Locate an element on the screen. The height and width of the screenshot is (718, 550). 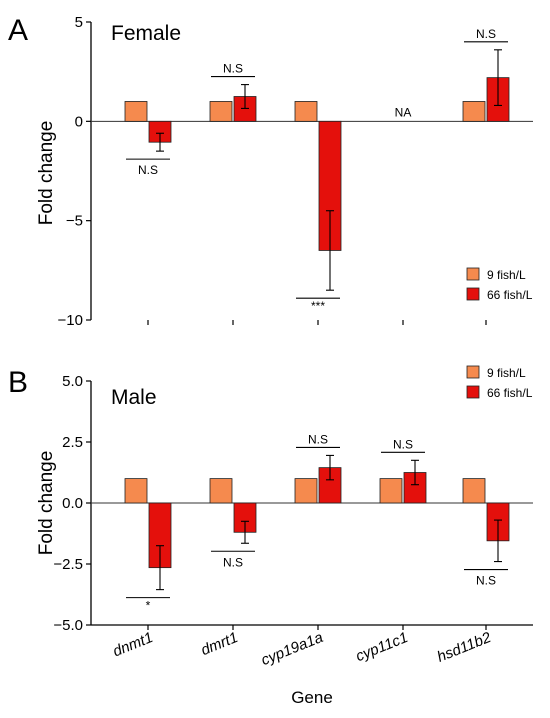
x-axis-label: Gene is located at coordinates (312, 697).